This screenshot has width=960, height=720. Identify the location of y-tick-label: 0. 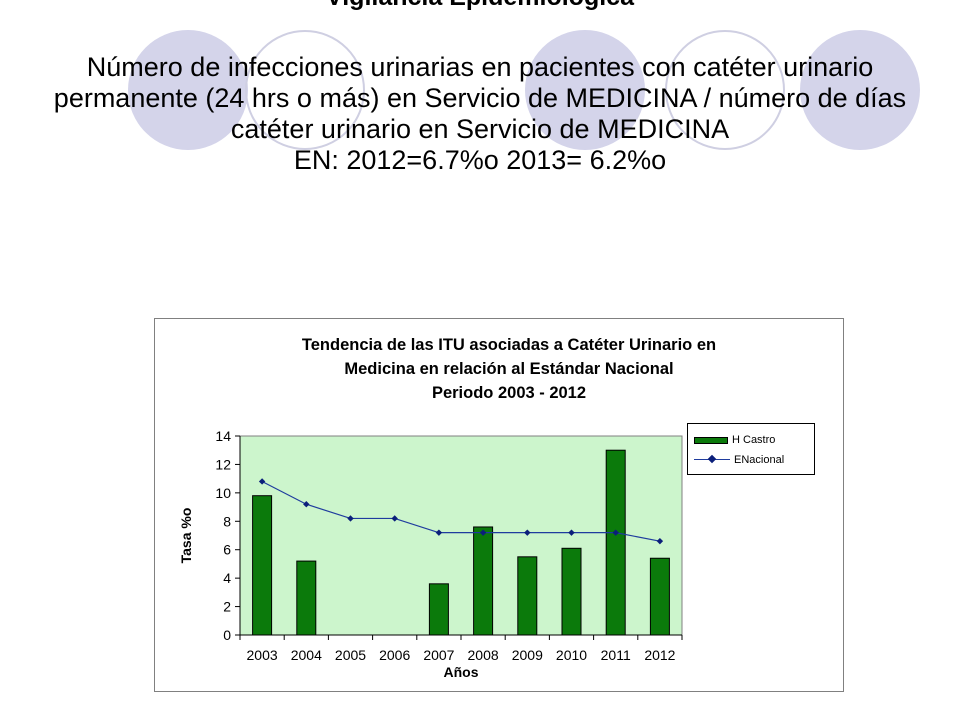
(227, 635).